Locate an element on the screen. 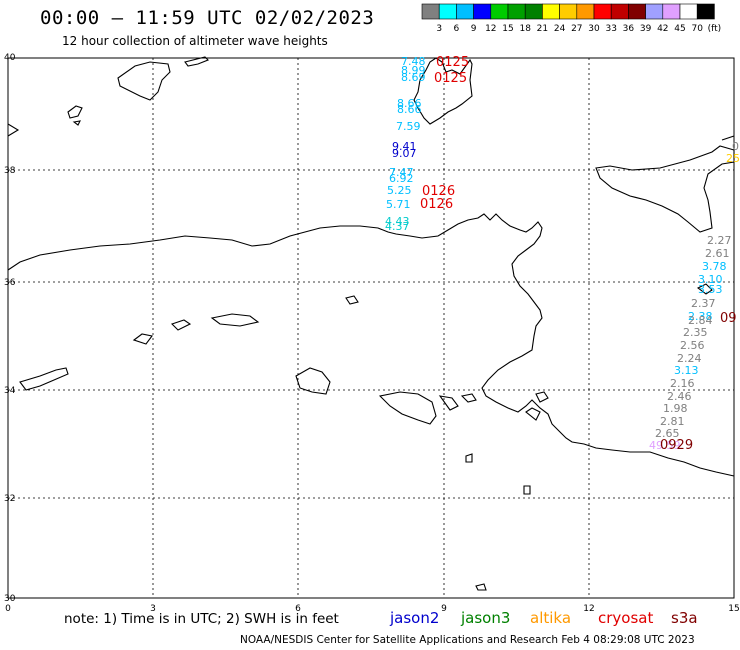  wave-height-label: 2.27 is located at coordinates (719, 240).